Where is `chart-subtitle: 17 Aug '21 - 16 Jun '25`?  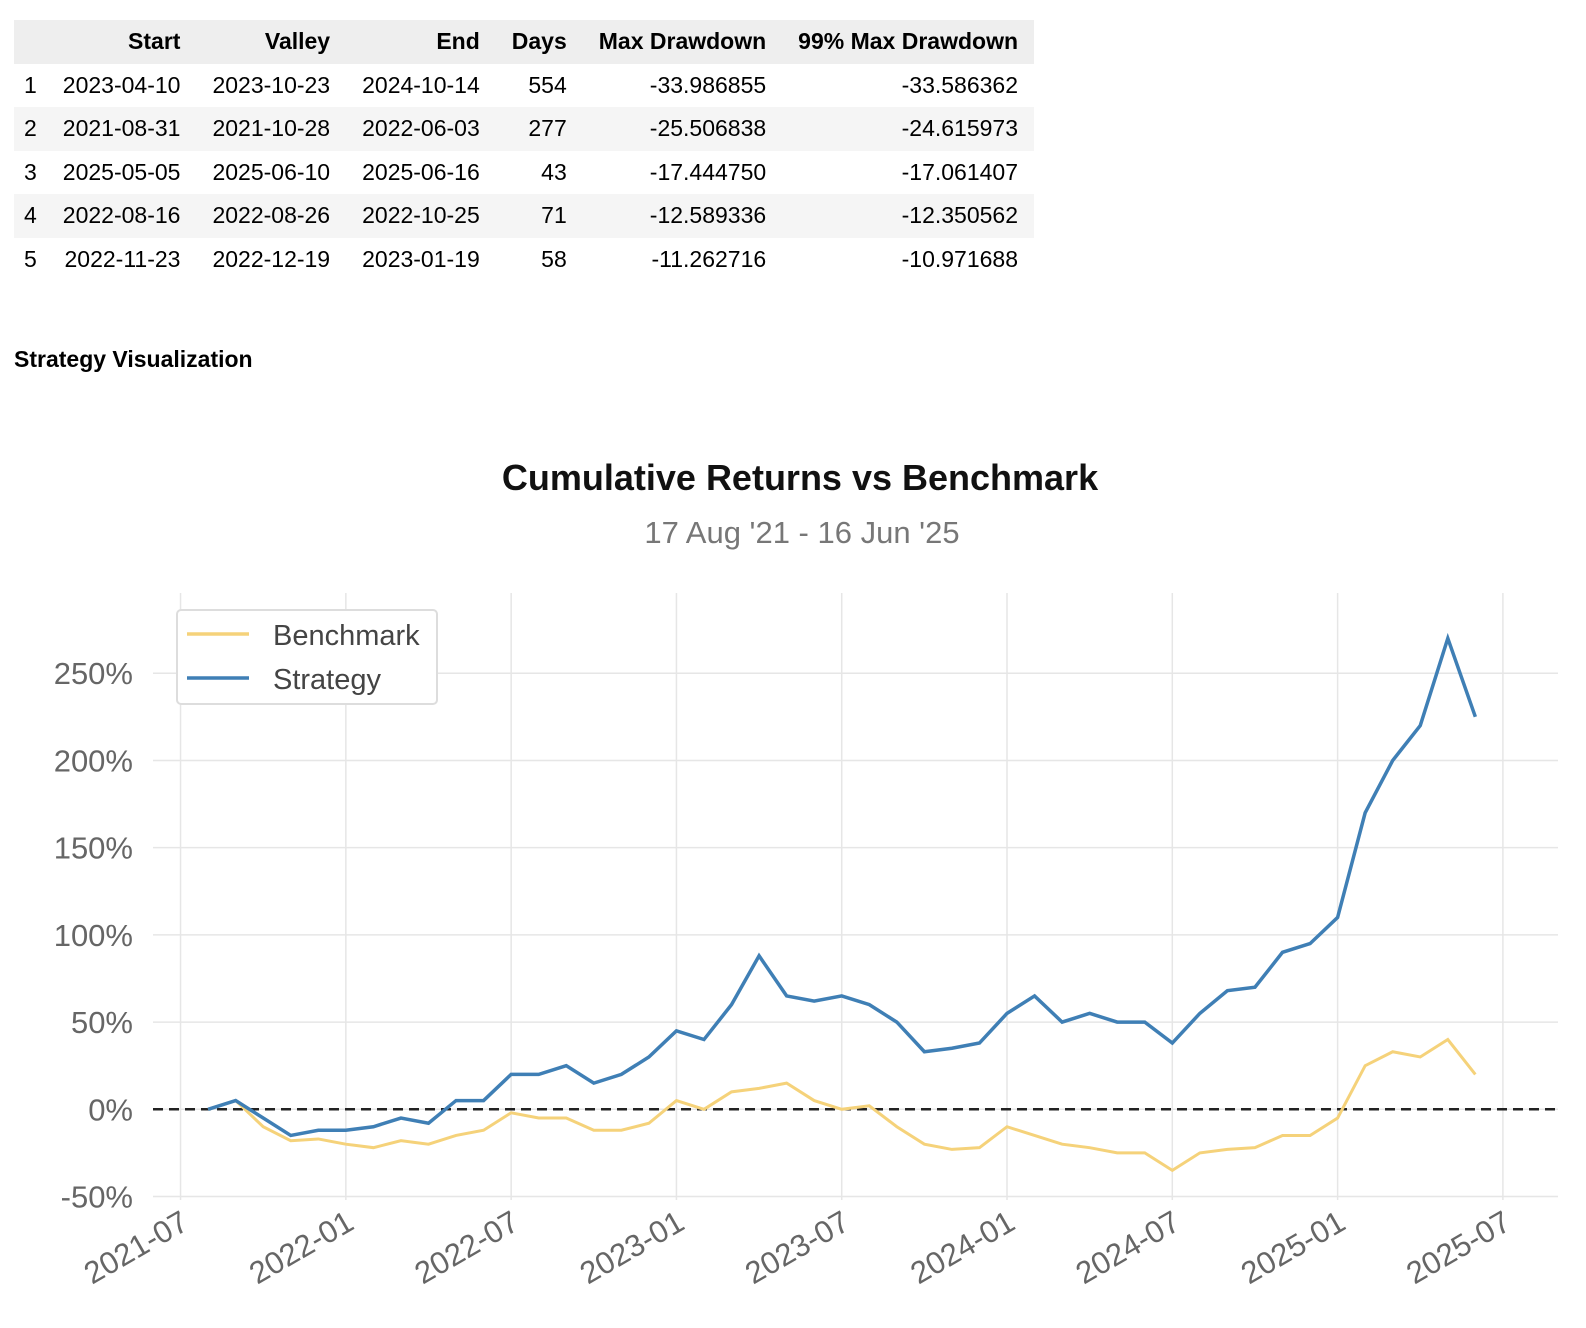 chart-subtitle: 17 Aug '21 - 16 Jun '25 is located at coordinates (801, 532).